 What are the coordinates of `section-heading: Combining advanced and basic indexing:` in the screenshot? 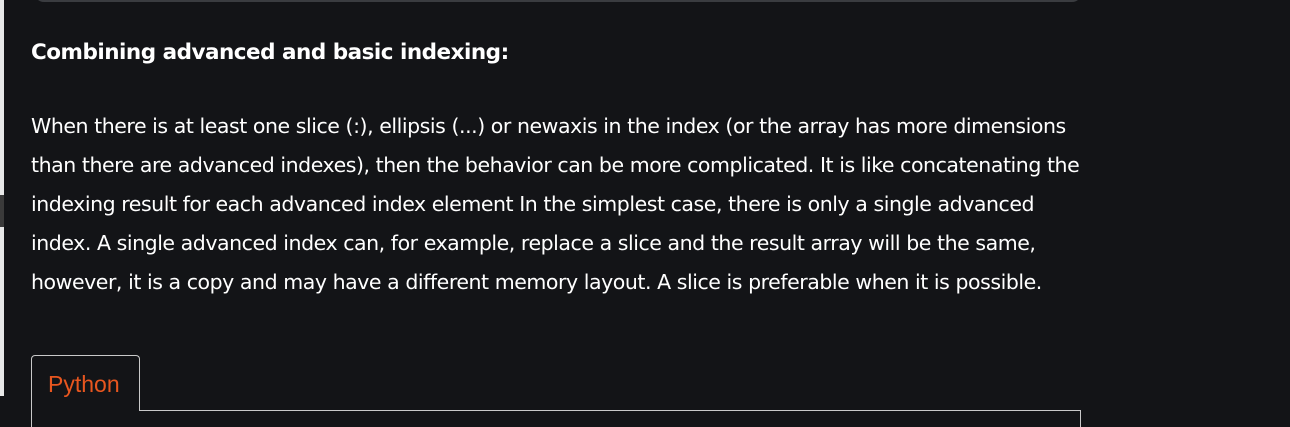 It's located at (270, 52).